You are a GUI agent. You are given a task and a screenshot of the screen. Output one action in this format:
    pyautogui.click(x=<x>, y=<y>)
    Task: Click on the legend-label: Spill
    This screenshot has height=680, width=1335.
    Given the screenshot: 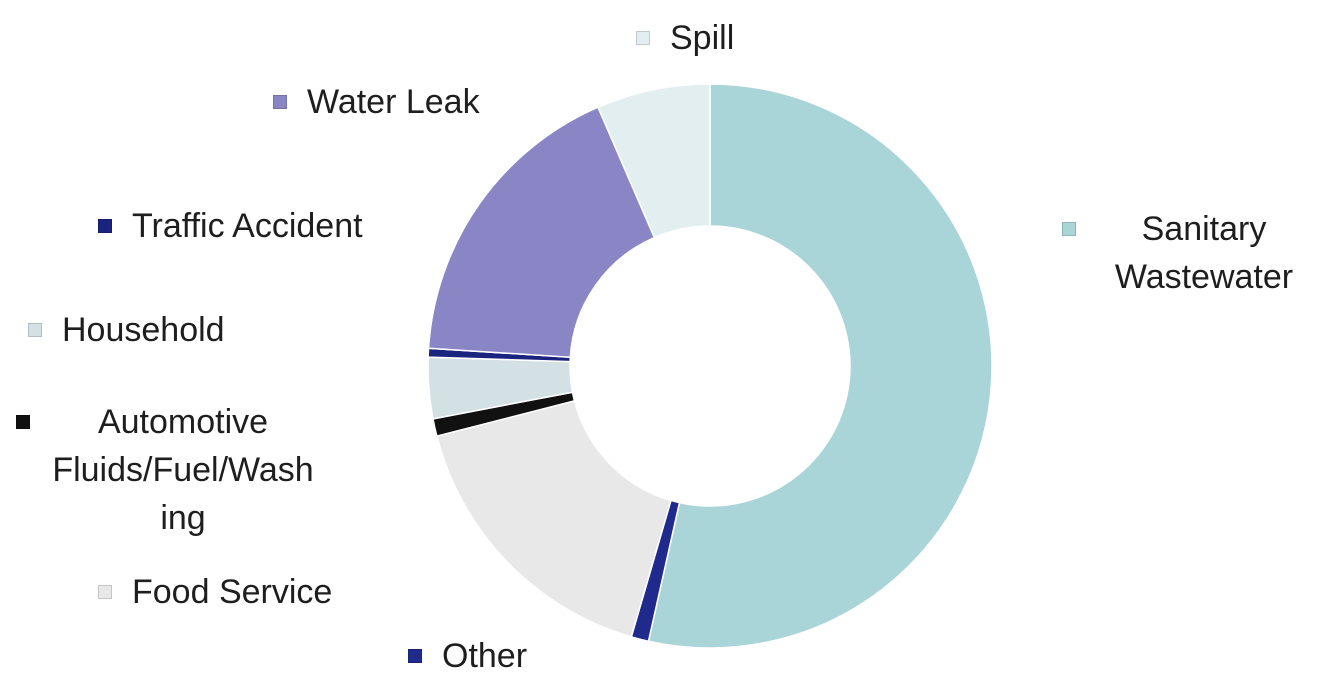 What is the action you would take?
    pyautogui.click(x=702, y=38)
    